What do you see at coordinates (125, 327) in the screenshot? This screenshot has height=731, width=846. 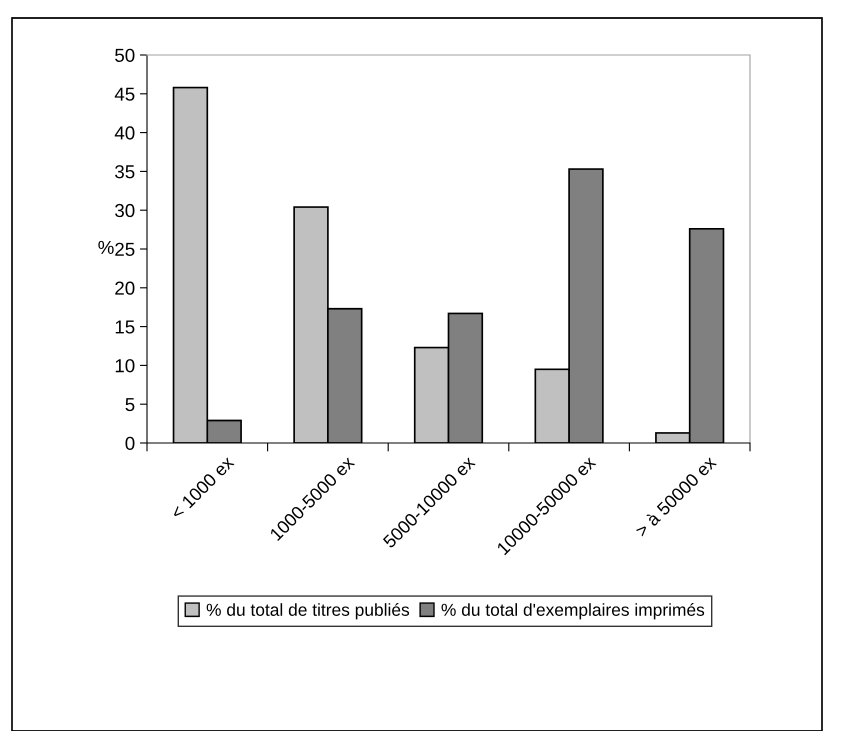 I see `y-tick-label: 15` at bounding box center [125, 327].